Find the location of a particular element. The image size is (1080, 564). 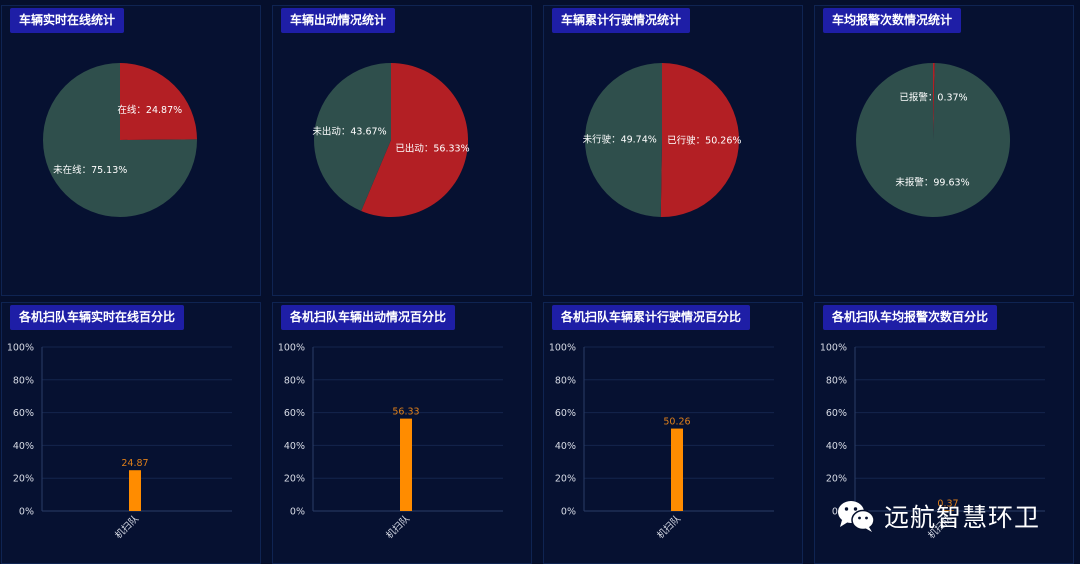

panel-dispatch-percent: 0% 20% 40% 60% 80% 100% 56.33 机扫队 各机扫队车辆出动情况百分比 is located at coordinates (402, 433).